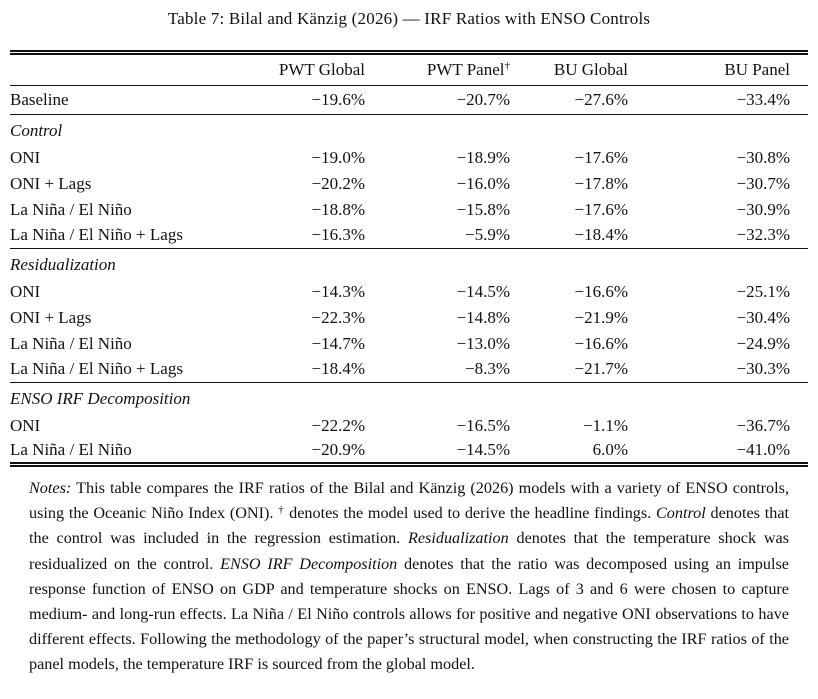 This screenshot has width=818, height=699. I want to click on column-header-bu-panel: BU Panel, so click(757, 69).